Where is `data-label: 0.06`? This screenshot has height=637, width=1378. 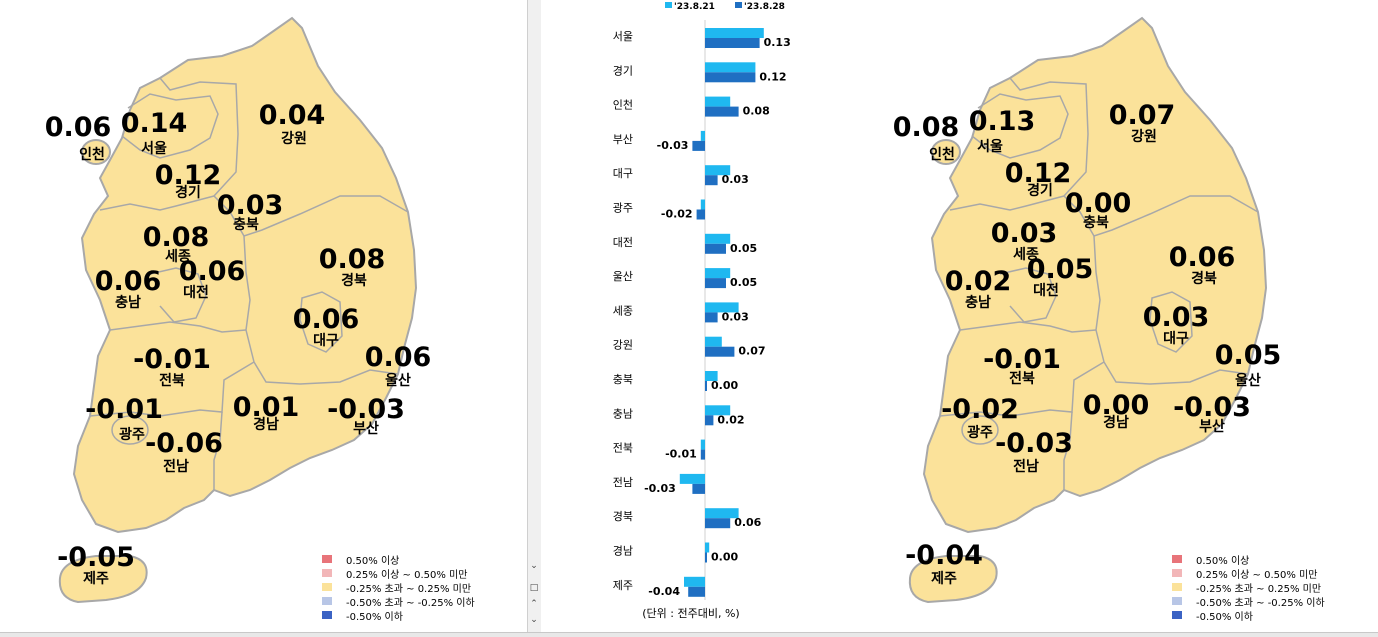 data-label: 0.06 is located at coordinates (747, 522).